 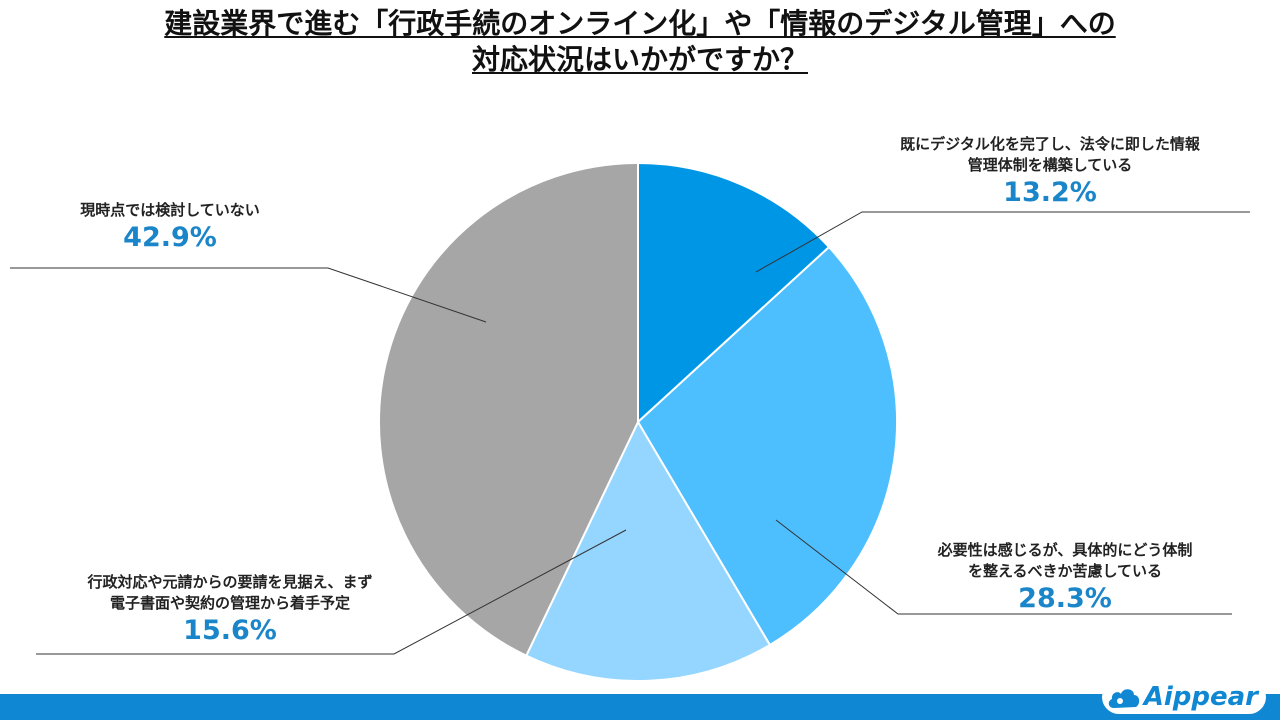 I want to click on slice-label-2-value: 28.3%, so click(x=1065, y=598).